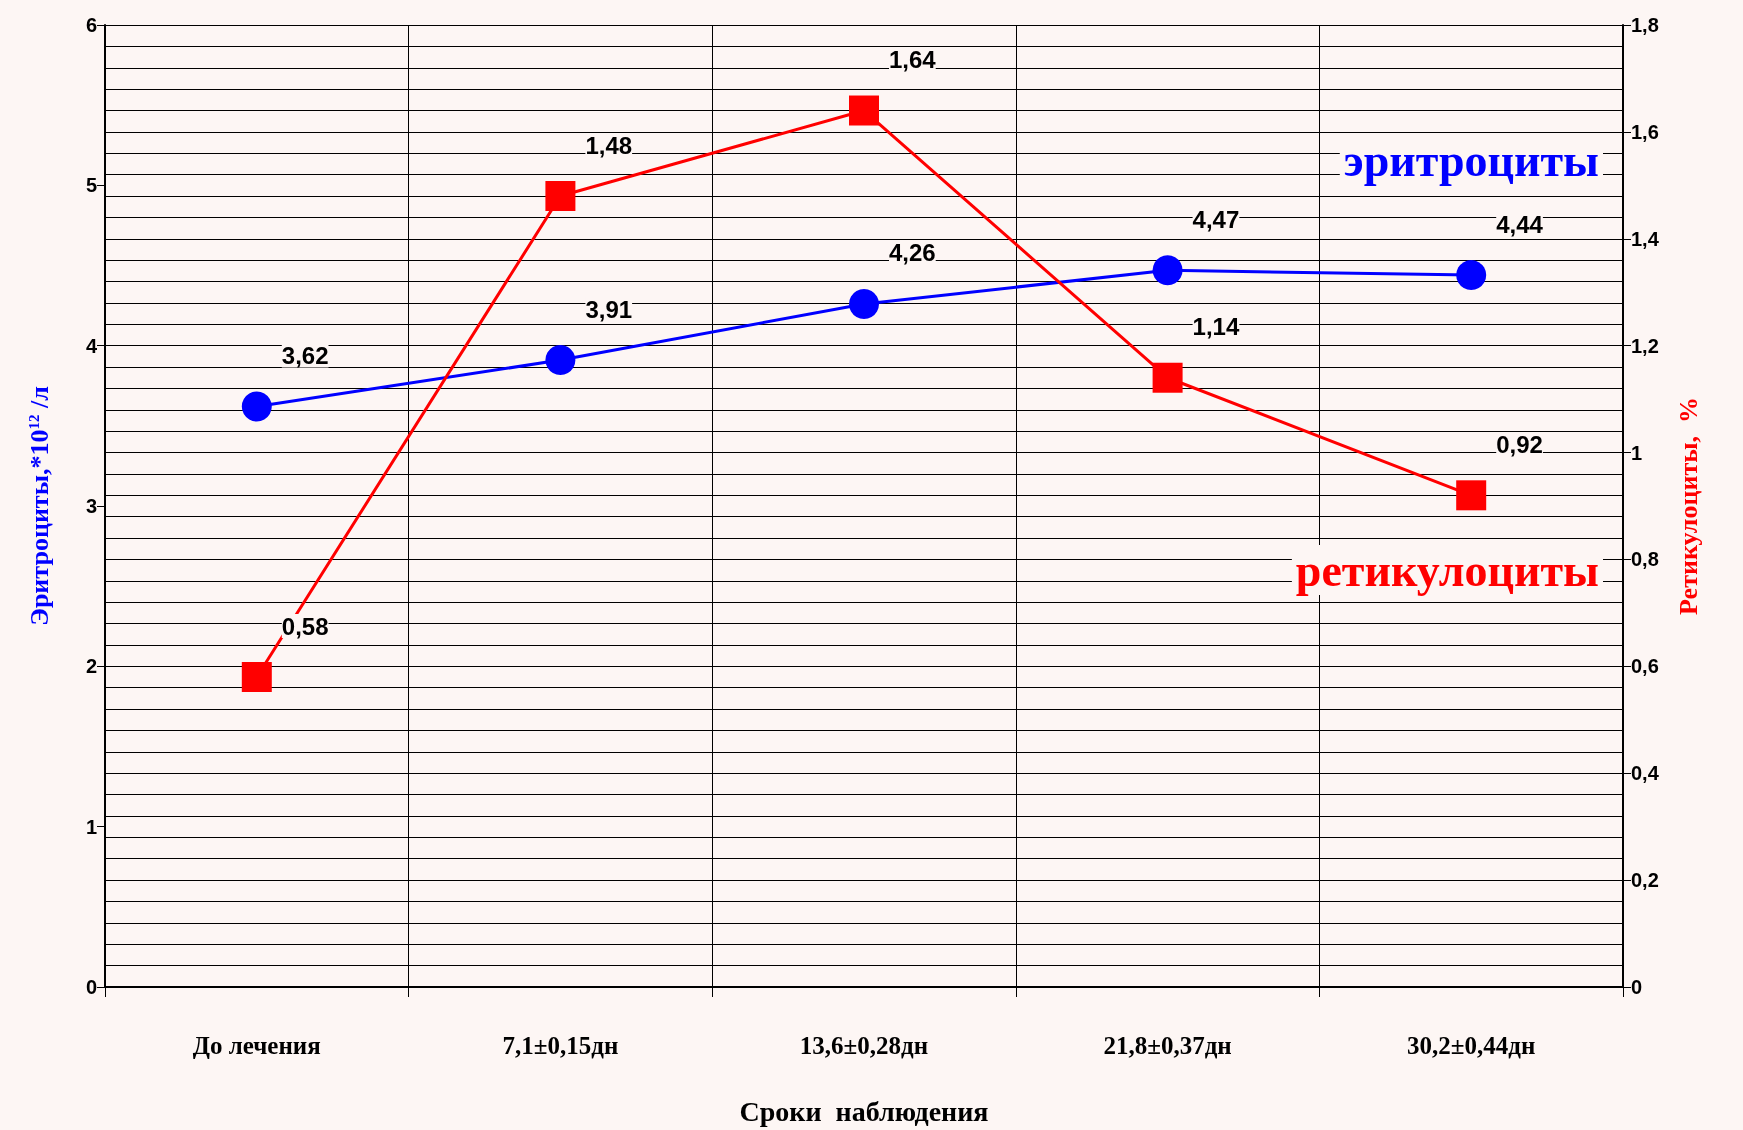 The image size is (1743, 1130). What do you see at coordinates (91, 345) in the screenshot?
I see `y-tick-label: 4` at bounding box center [91, 345].